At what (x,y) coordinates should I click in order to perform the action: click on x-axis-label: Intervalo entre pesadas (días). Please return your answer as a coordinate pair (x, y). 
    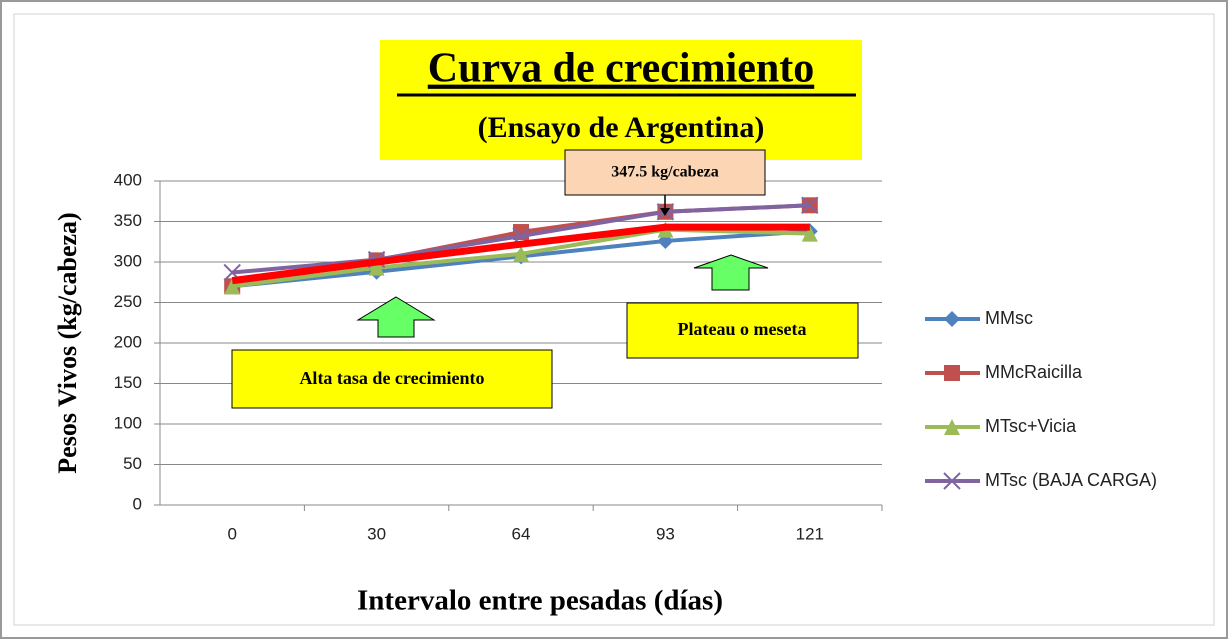
    Looking at the image, I should click on (540, 601).